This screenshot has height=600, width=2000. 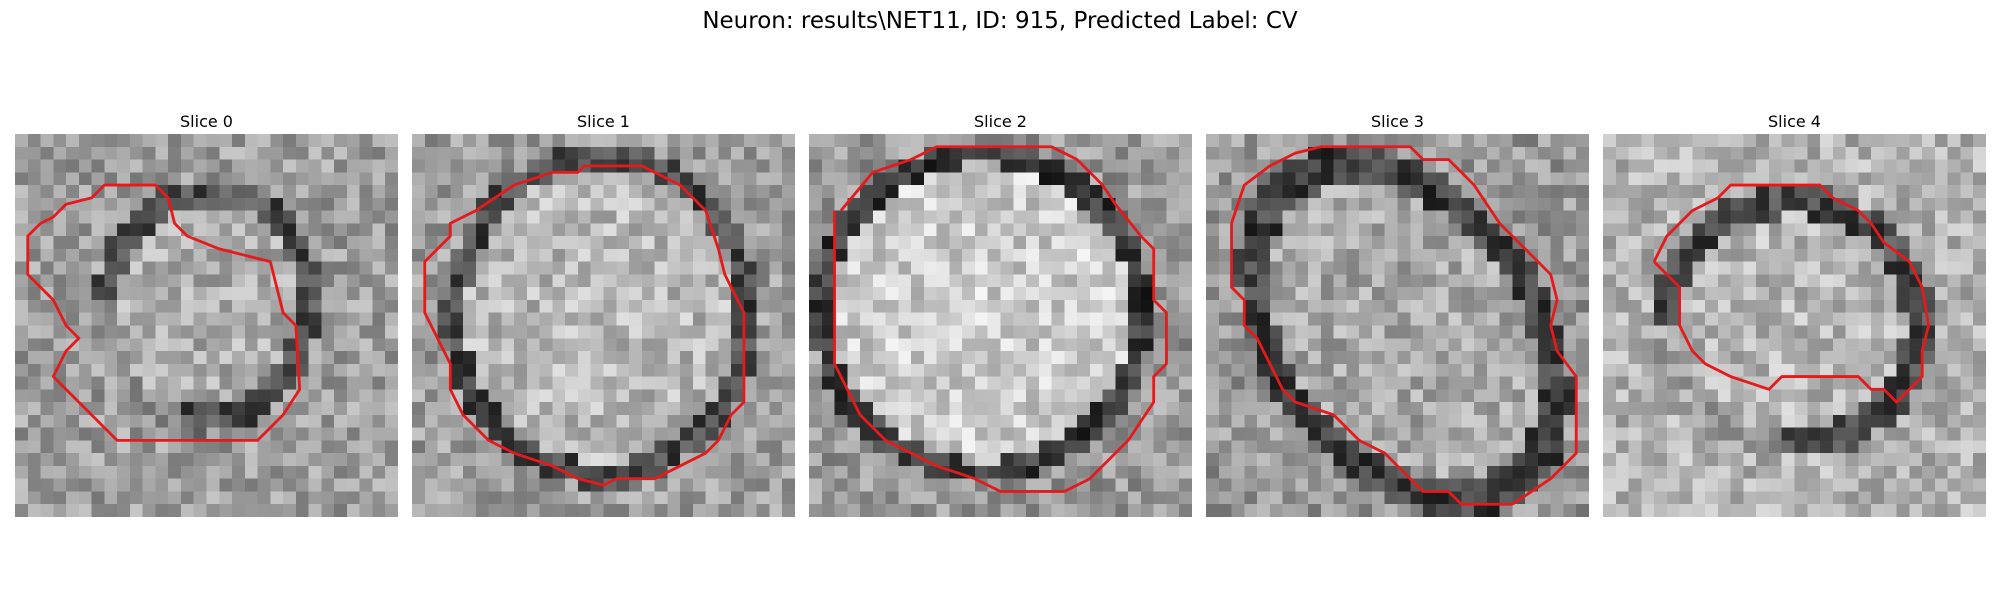 I want to click on panel-slice-3: Slice 3, so click(x=1397, y=313).